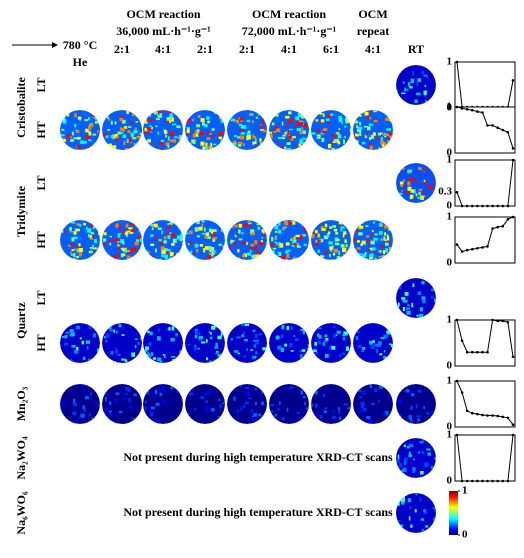  What do you see at coordinates (21, 211) in the screenshot?
I see `phase-label: Tridymite` at bounding box center [21, 211].